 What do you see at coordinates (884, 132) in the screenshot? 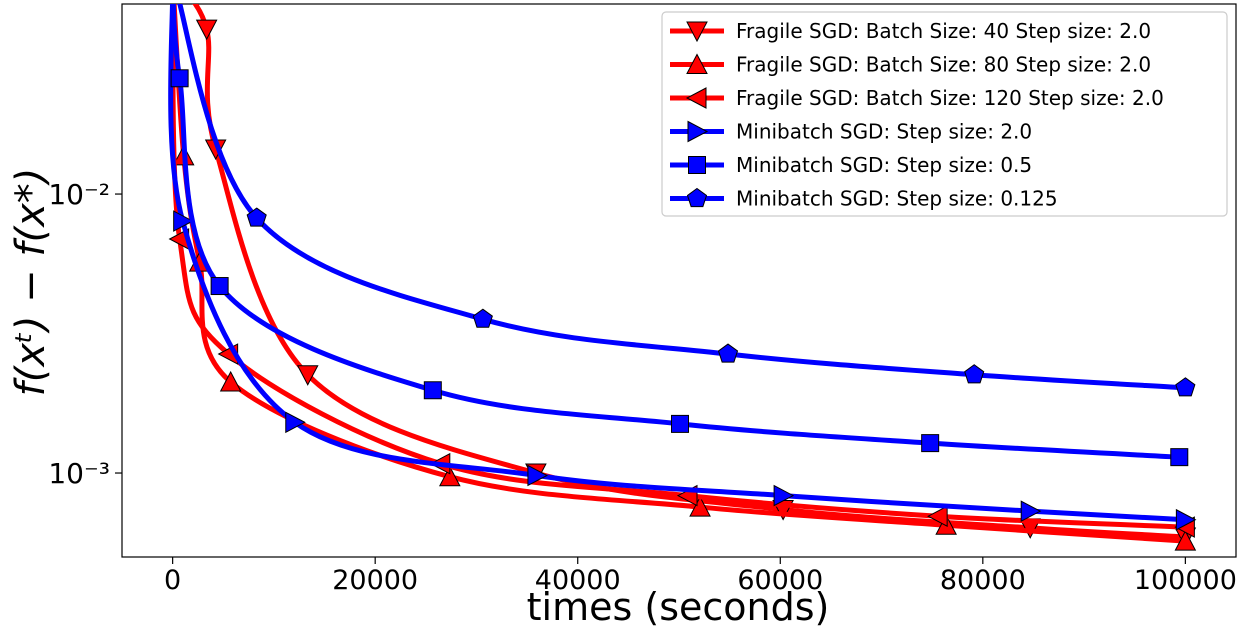
I see `legend-label: Minibatch SGD: Step size: 2.0` at bounding box center [884, 132].